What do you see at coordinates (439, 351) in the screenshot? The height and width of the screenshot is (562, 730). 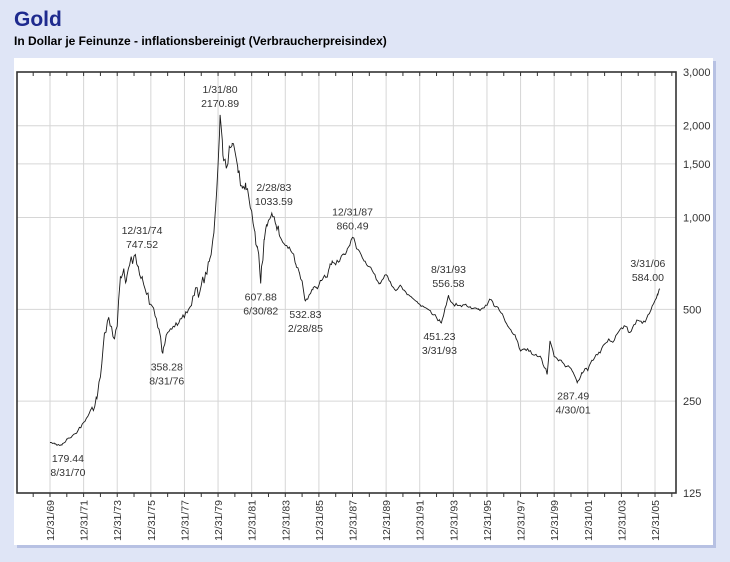 I see `annotation-date: 3/31/93` at bounding box center [439, 351].